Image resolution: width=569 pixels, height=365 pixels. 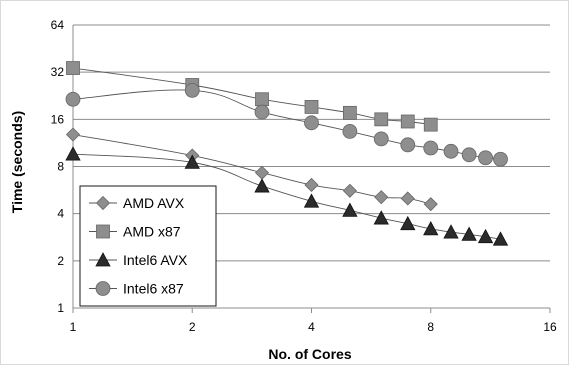 I want to click on y-tick-label: 32, so click(x=58, y=72).